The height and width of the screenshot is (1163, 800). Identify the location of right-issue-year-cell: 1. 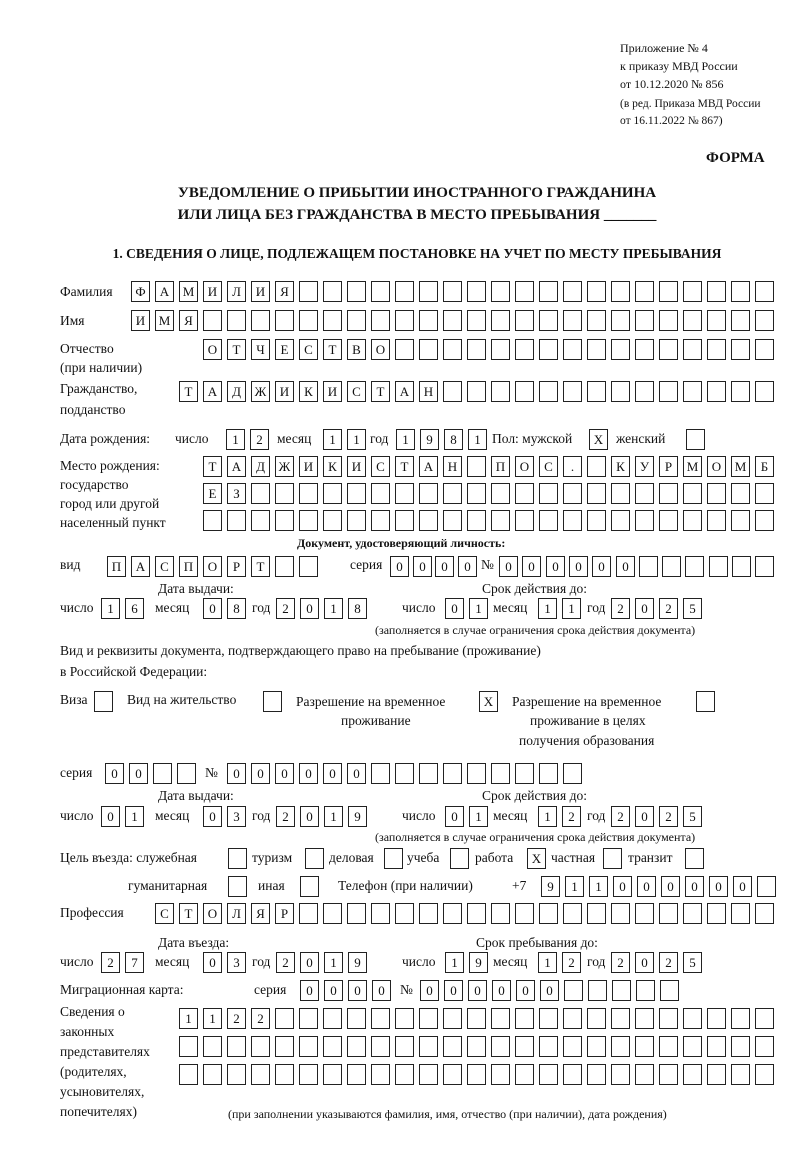
(333, 816).